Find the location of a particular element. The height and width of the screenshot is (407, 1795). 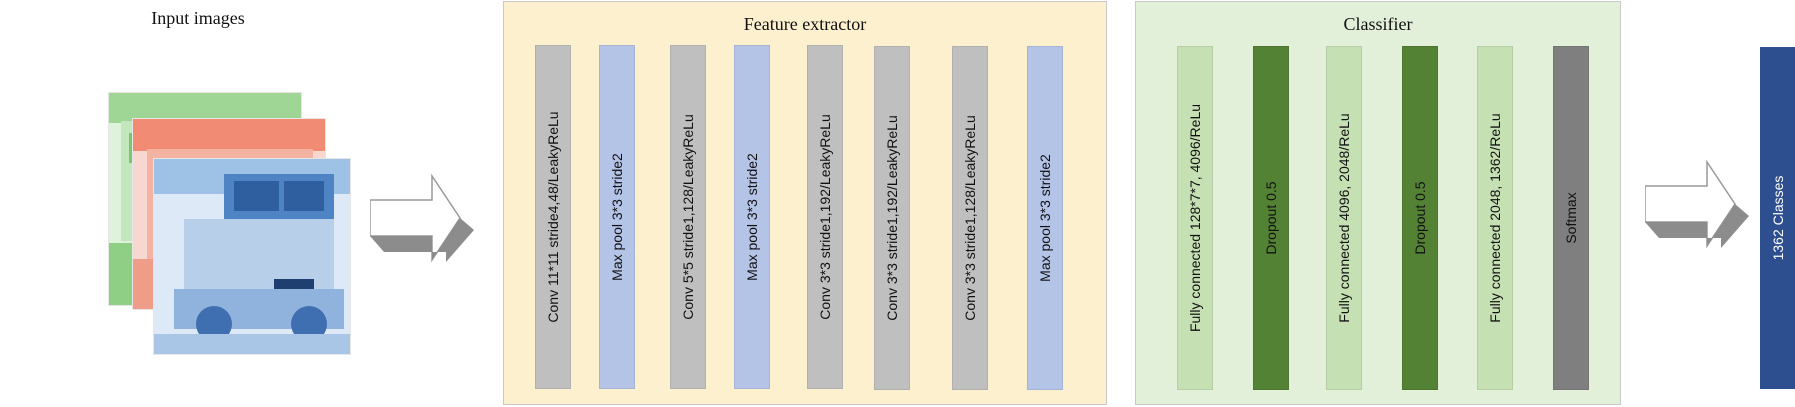

feature-extractor-layer-conv: Conv 3*3 stride1,128/LeakyReLu is located at coordinates (970, 218).